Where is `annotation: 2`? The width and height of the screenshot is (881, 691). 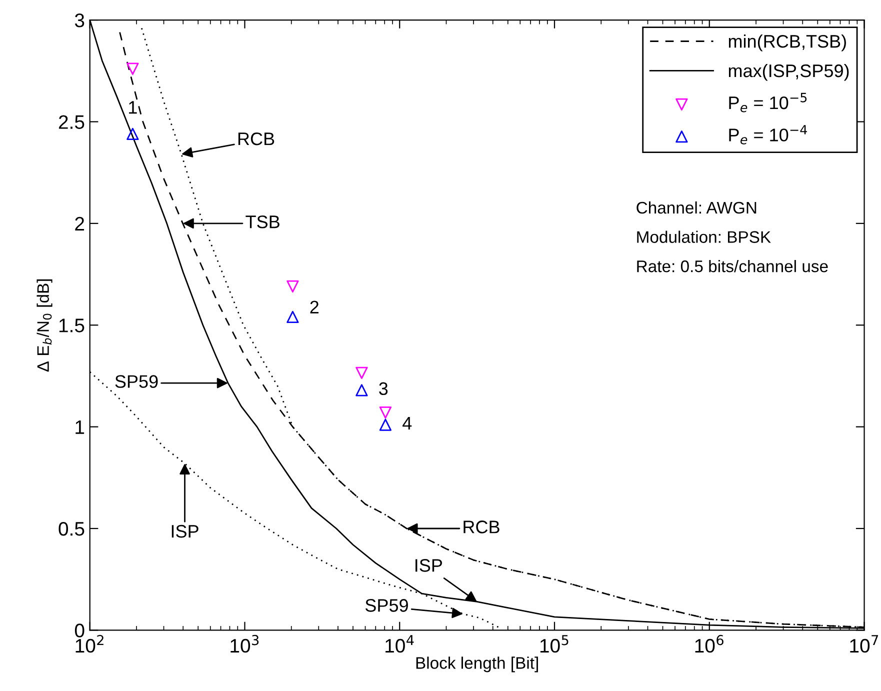
annotation: 2 is located at coordinates (314, 307).